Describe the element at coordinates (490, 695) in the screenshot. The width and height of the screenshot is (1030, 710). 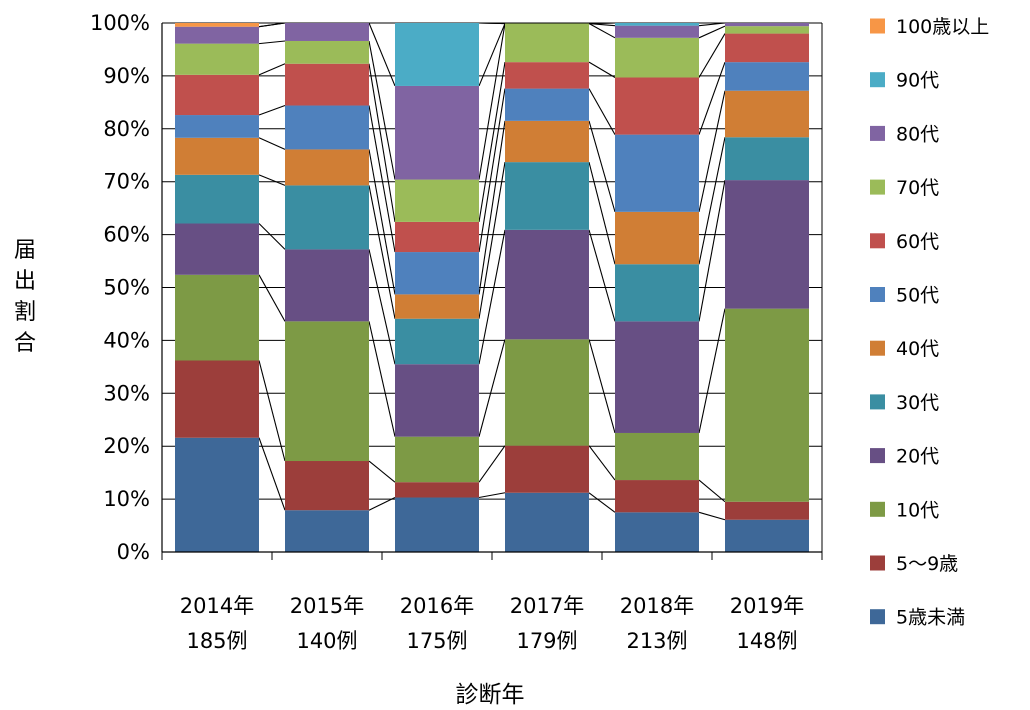
I see `x-axis-title: 診断年` at that location.